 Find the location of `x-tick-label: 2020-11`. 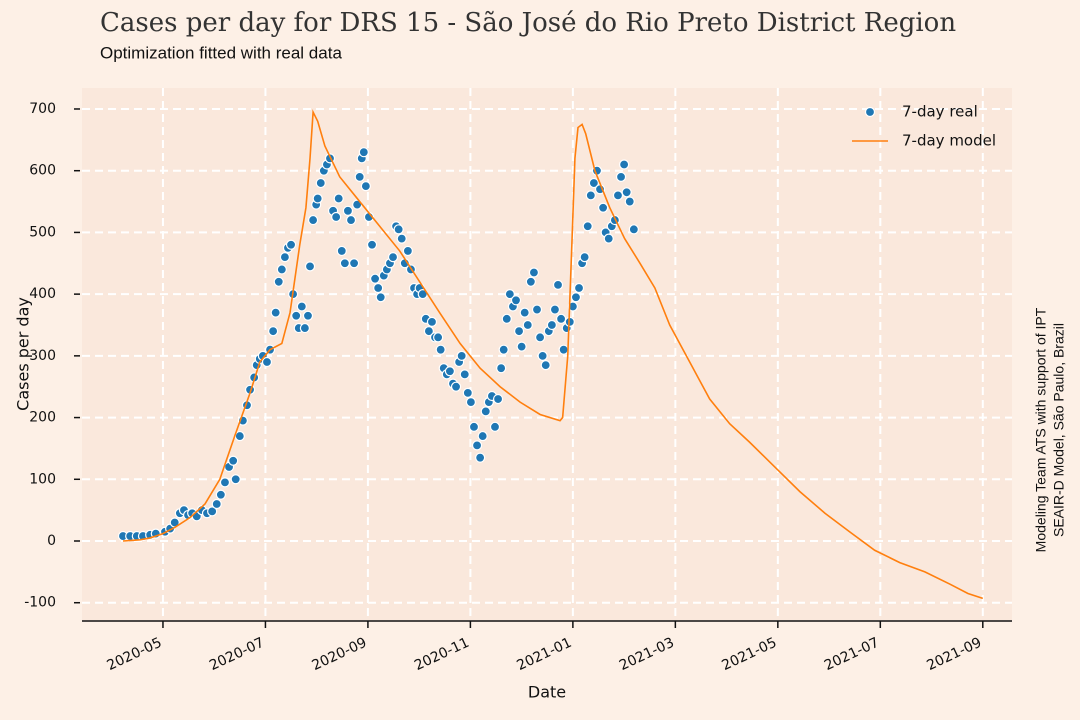

x-tick-label: 2020-11 is located at coordinates (442, 654).